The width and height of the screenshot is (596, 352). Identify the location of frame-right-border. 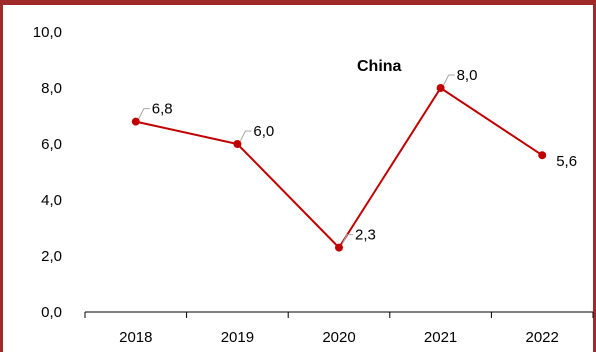
(594, 176).